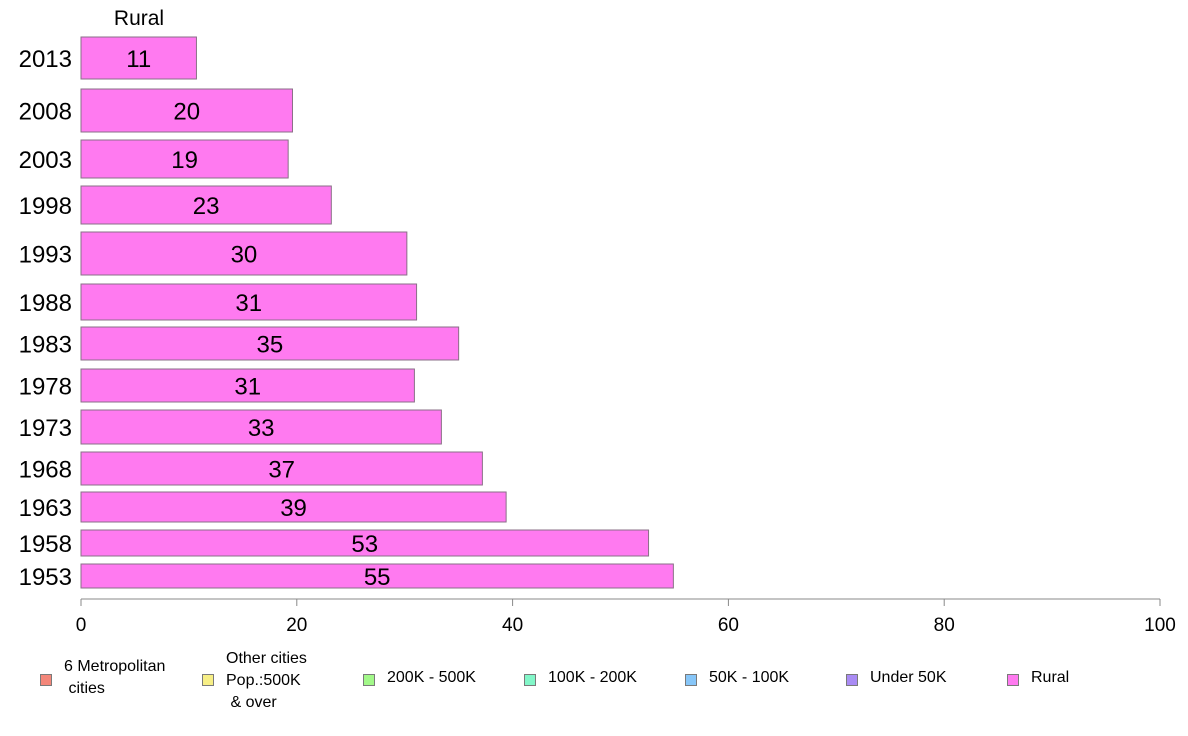  I want to click on legend-item: Rural, so click(1038, 678).